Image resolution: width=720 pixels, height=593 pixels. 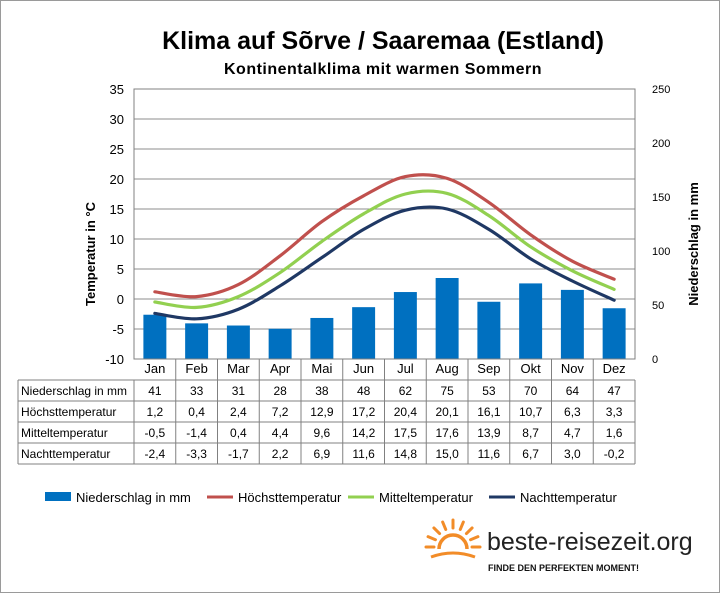 What do you see at coordinates (572, 412) in the screenshot?
I see `table-cell: 6,3` at bounding box center [572, 412].